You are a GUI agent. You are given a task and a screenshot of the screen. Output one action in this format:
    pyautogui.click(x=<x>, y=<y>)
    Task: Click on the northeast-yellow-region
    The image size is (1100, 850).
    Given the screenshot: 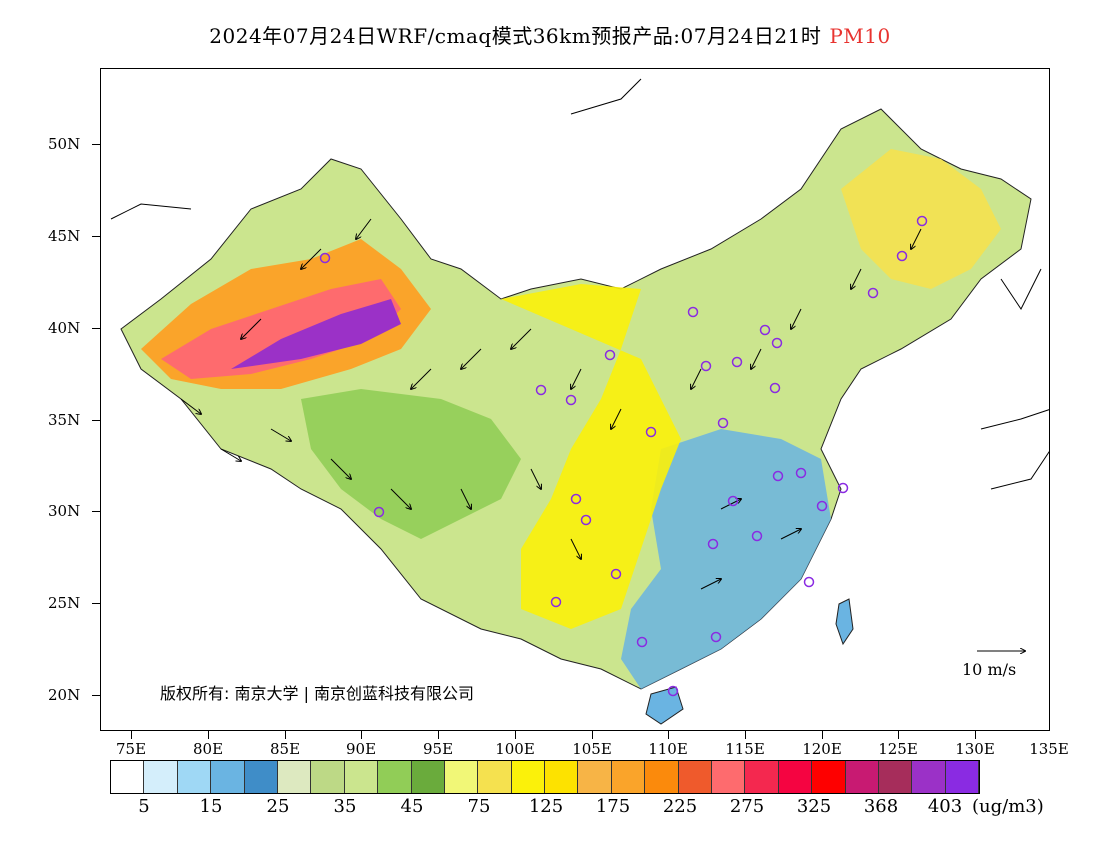 What is the action you would take?
    pyautogui.click(x=921, y=219)
    